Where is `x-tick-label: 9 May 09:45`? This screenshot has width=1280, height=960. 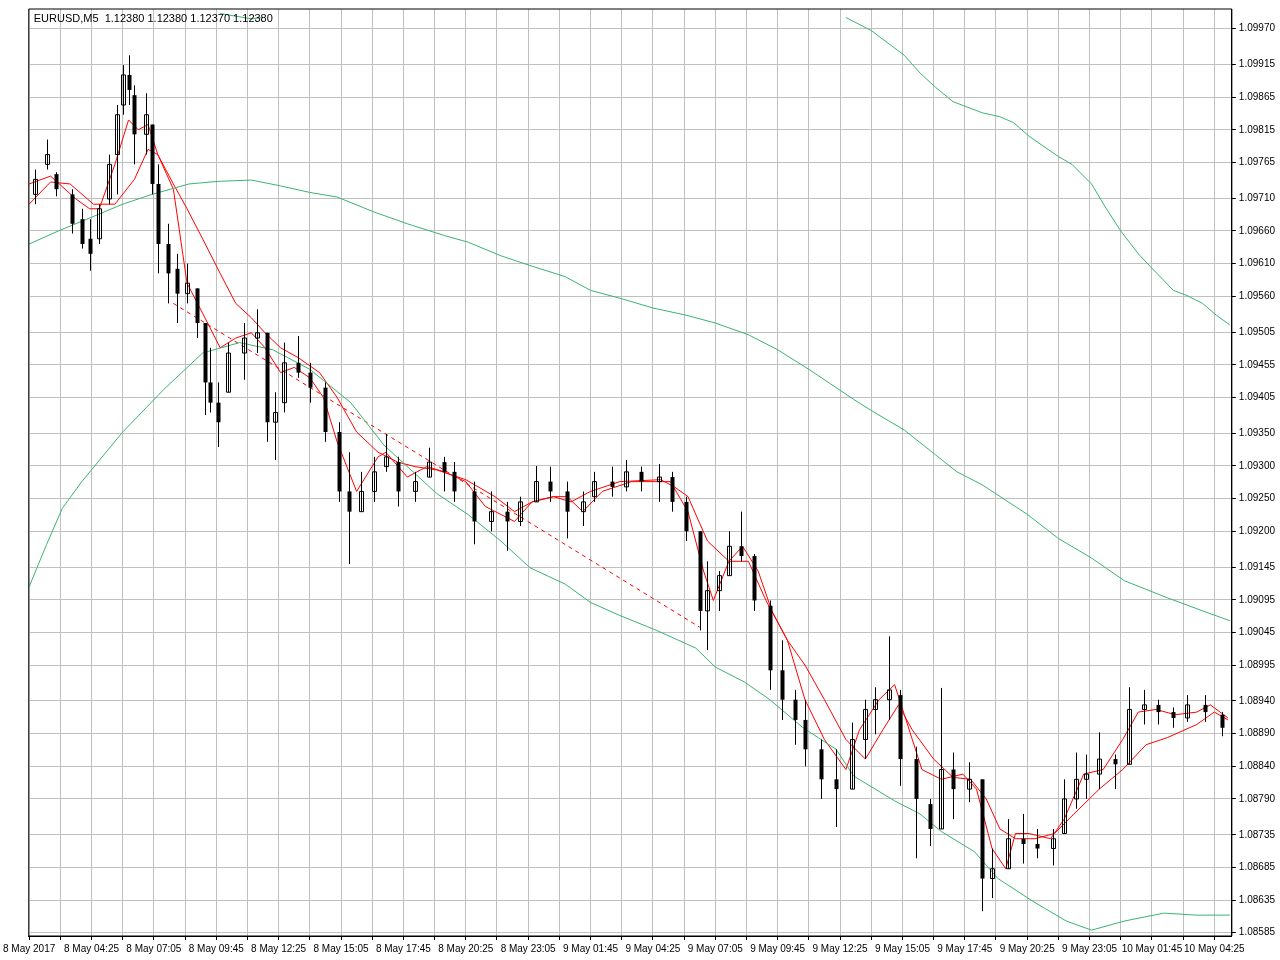
x-tick-label: 9 May 09:45 is located at coordinates (778, 948).